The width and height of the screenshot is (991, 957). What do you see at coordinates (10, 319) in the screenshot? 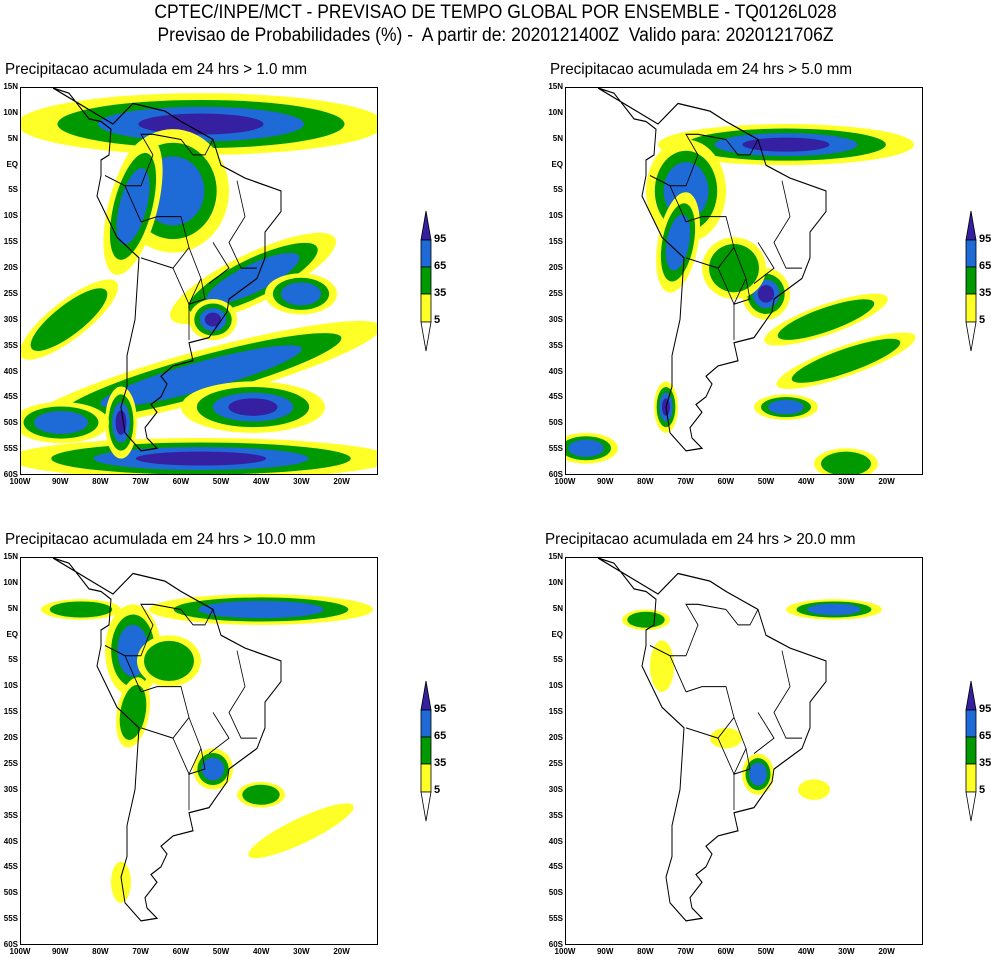
I see `lat-tick-label: 30S` at bounding box center [10, 319].